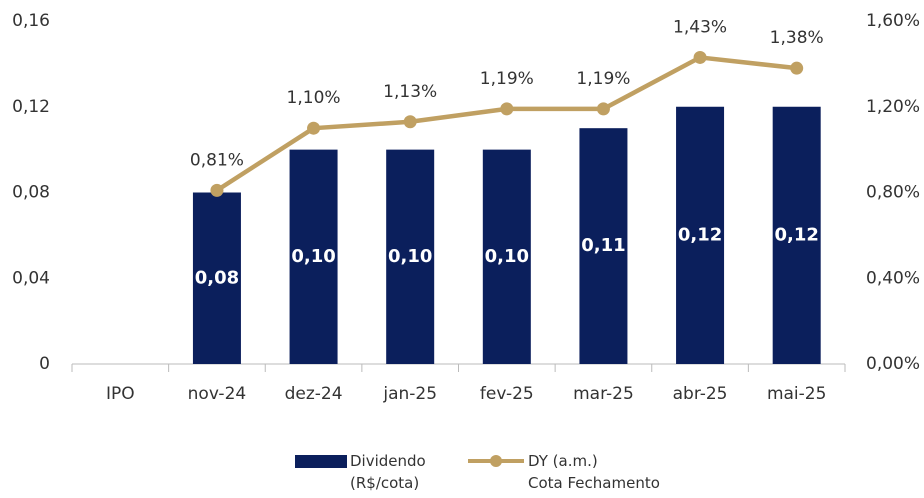 The width and height of the screenshot is (924, 498). Describe the element at coordinates (700, 394) in the screenshot. I see `x-tick-label: abr-25` at that location.